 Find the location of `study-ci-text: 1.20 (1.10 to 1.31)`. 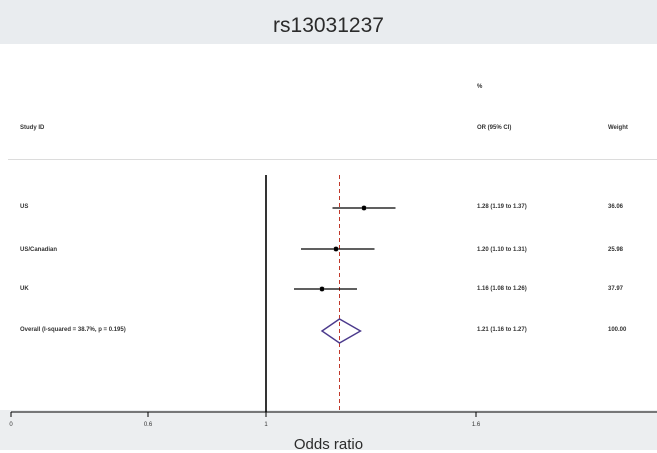

study-ci-text: 1.20 (1.10 to 1.31) is located at coordinates (502, 250).